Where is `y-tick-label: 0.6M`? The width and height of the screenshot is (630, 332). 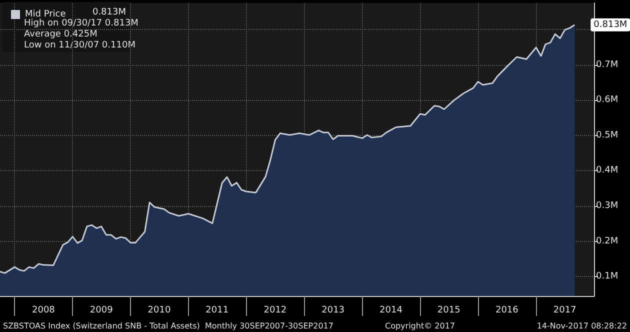 y-tick-label: 0.6M is located at coordinates (607, 100).